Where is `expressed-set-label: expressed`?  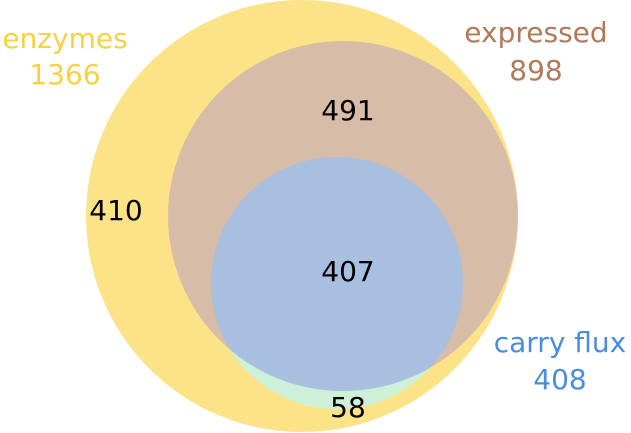 expressed-set-label: expressed is located at coordinates (535, 32).